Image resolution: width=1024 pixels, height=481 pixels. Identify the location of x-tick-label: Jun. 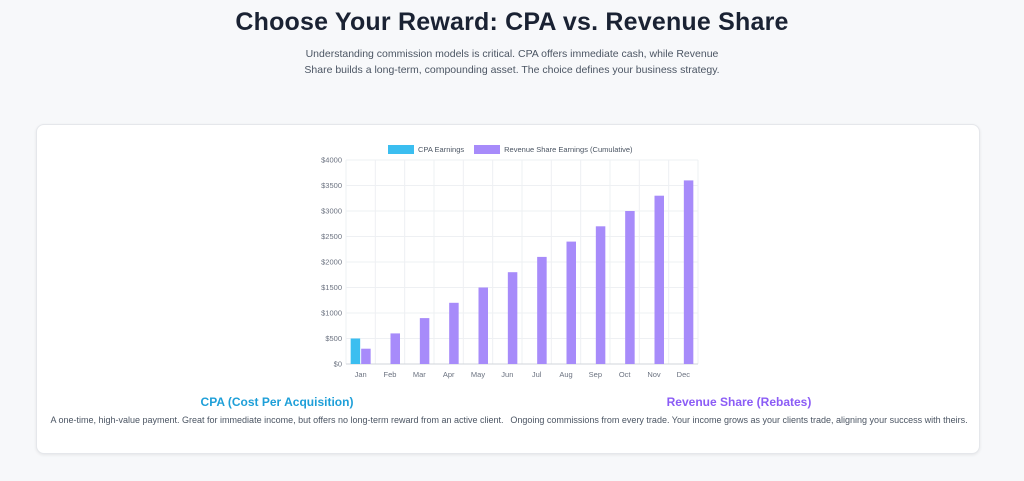
(507, 374).